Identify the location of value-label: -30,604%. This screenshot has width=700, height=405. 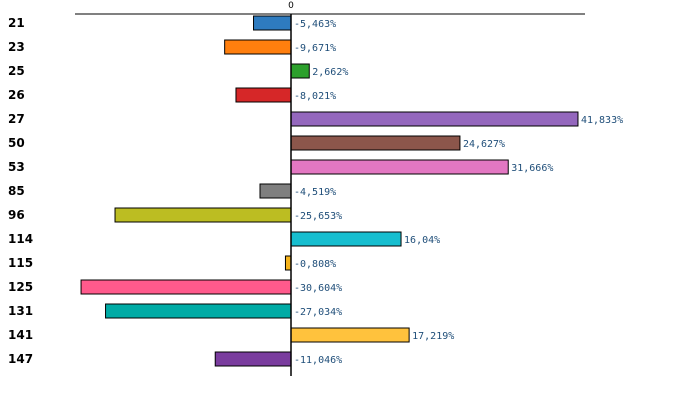
(318, 288).